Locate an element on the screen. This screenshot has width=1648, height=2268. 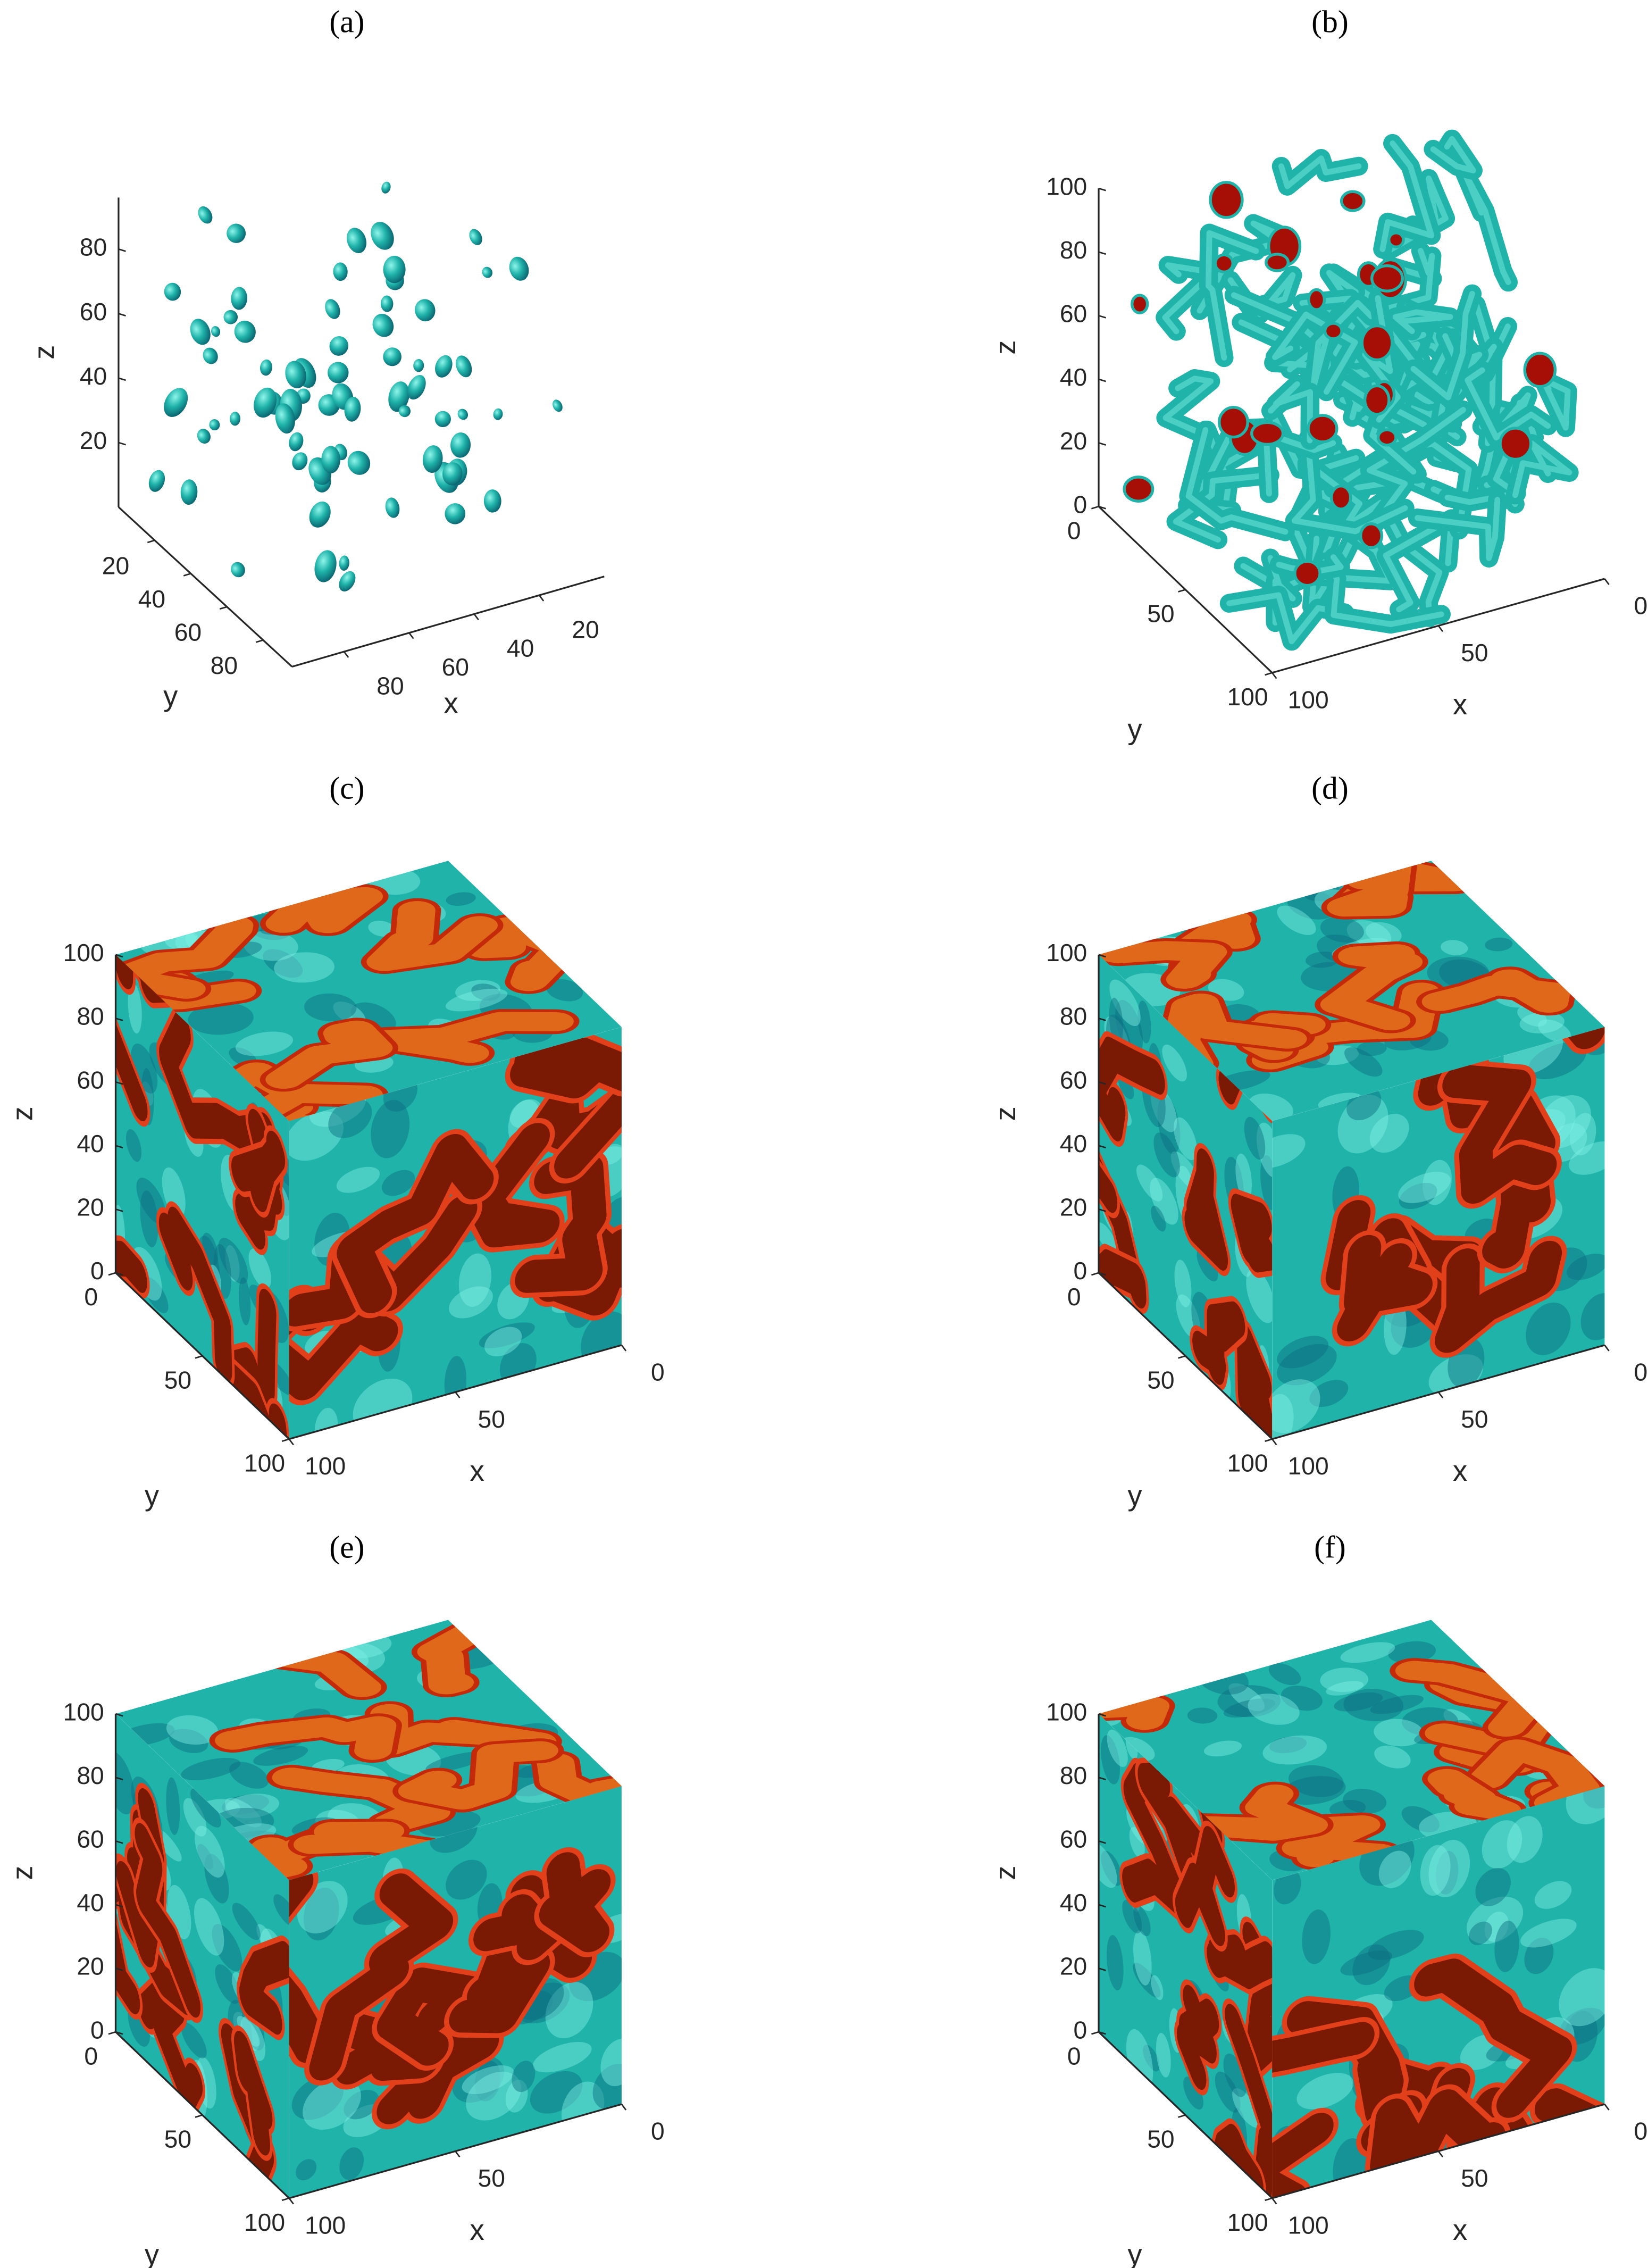
panel-title: (d) is located at coordinates (1330, 788).